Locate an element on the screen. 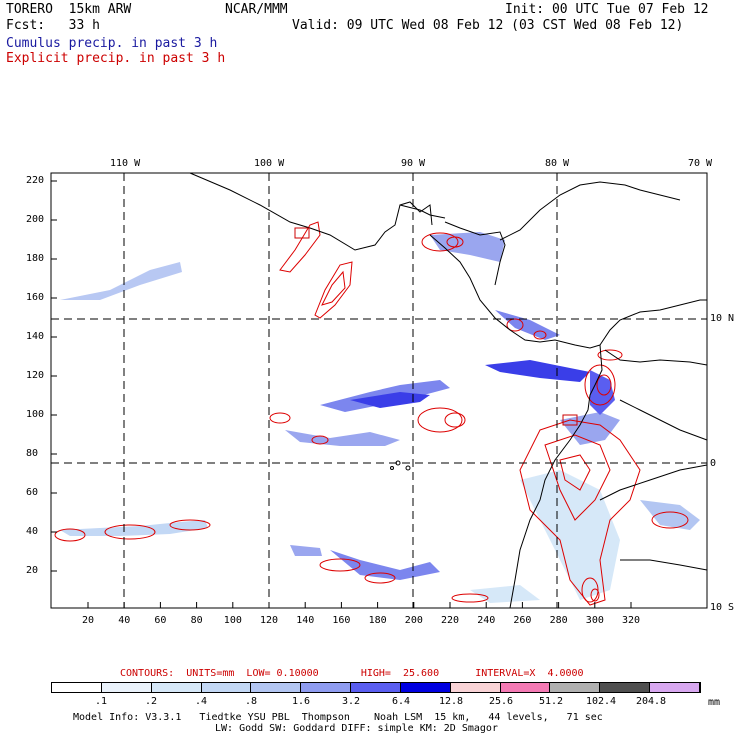 The image size is (740, 740). forecast-hour: Fcst: 33 h is located at coordinates (53, 25).